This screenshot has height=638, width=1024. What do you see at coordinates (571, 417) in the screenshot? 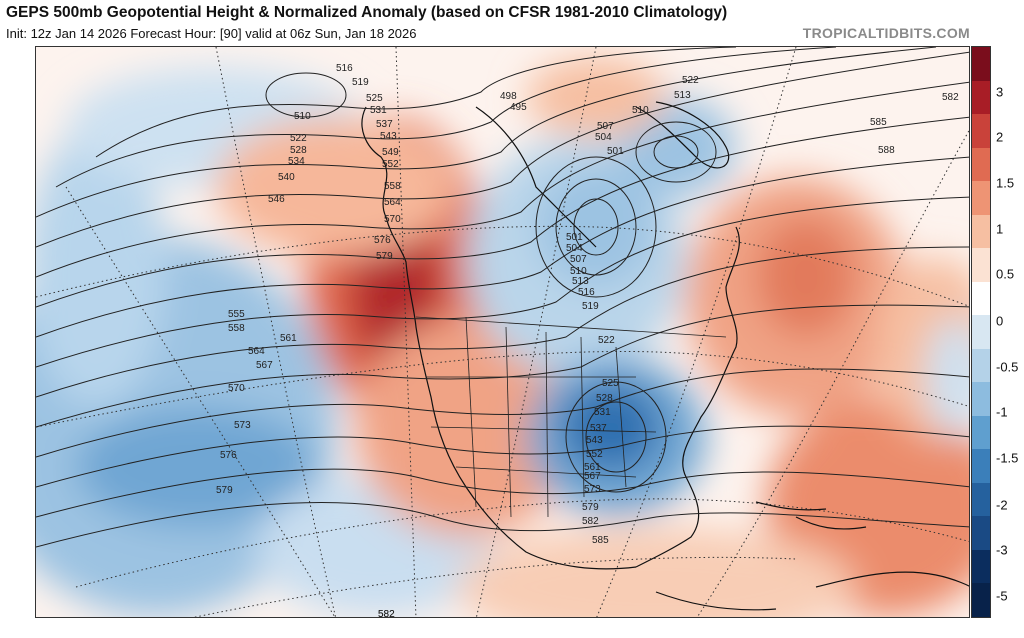
I see `state-borders` at bounding box center [571, 417].